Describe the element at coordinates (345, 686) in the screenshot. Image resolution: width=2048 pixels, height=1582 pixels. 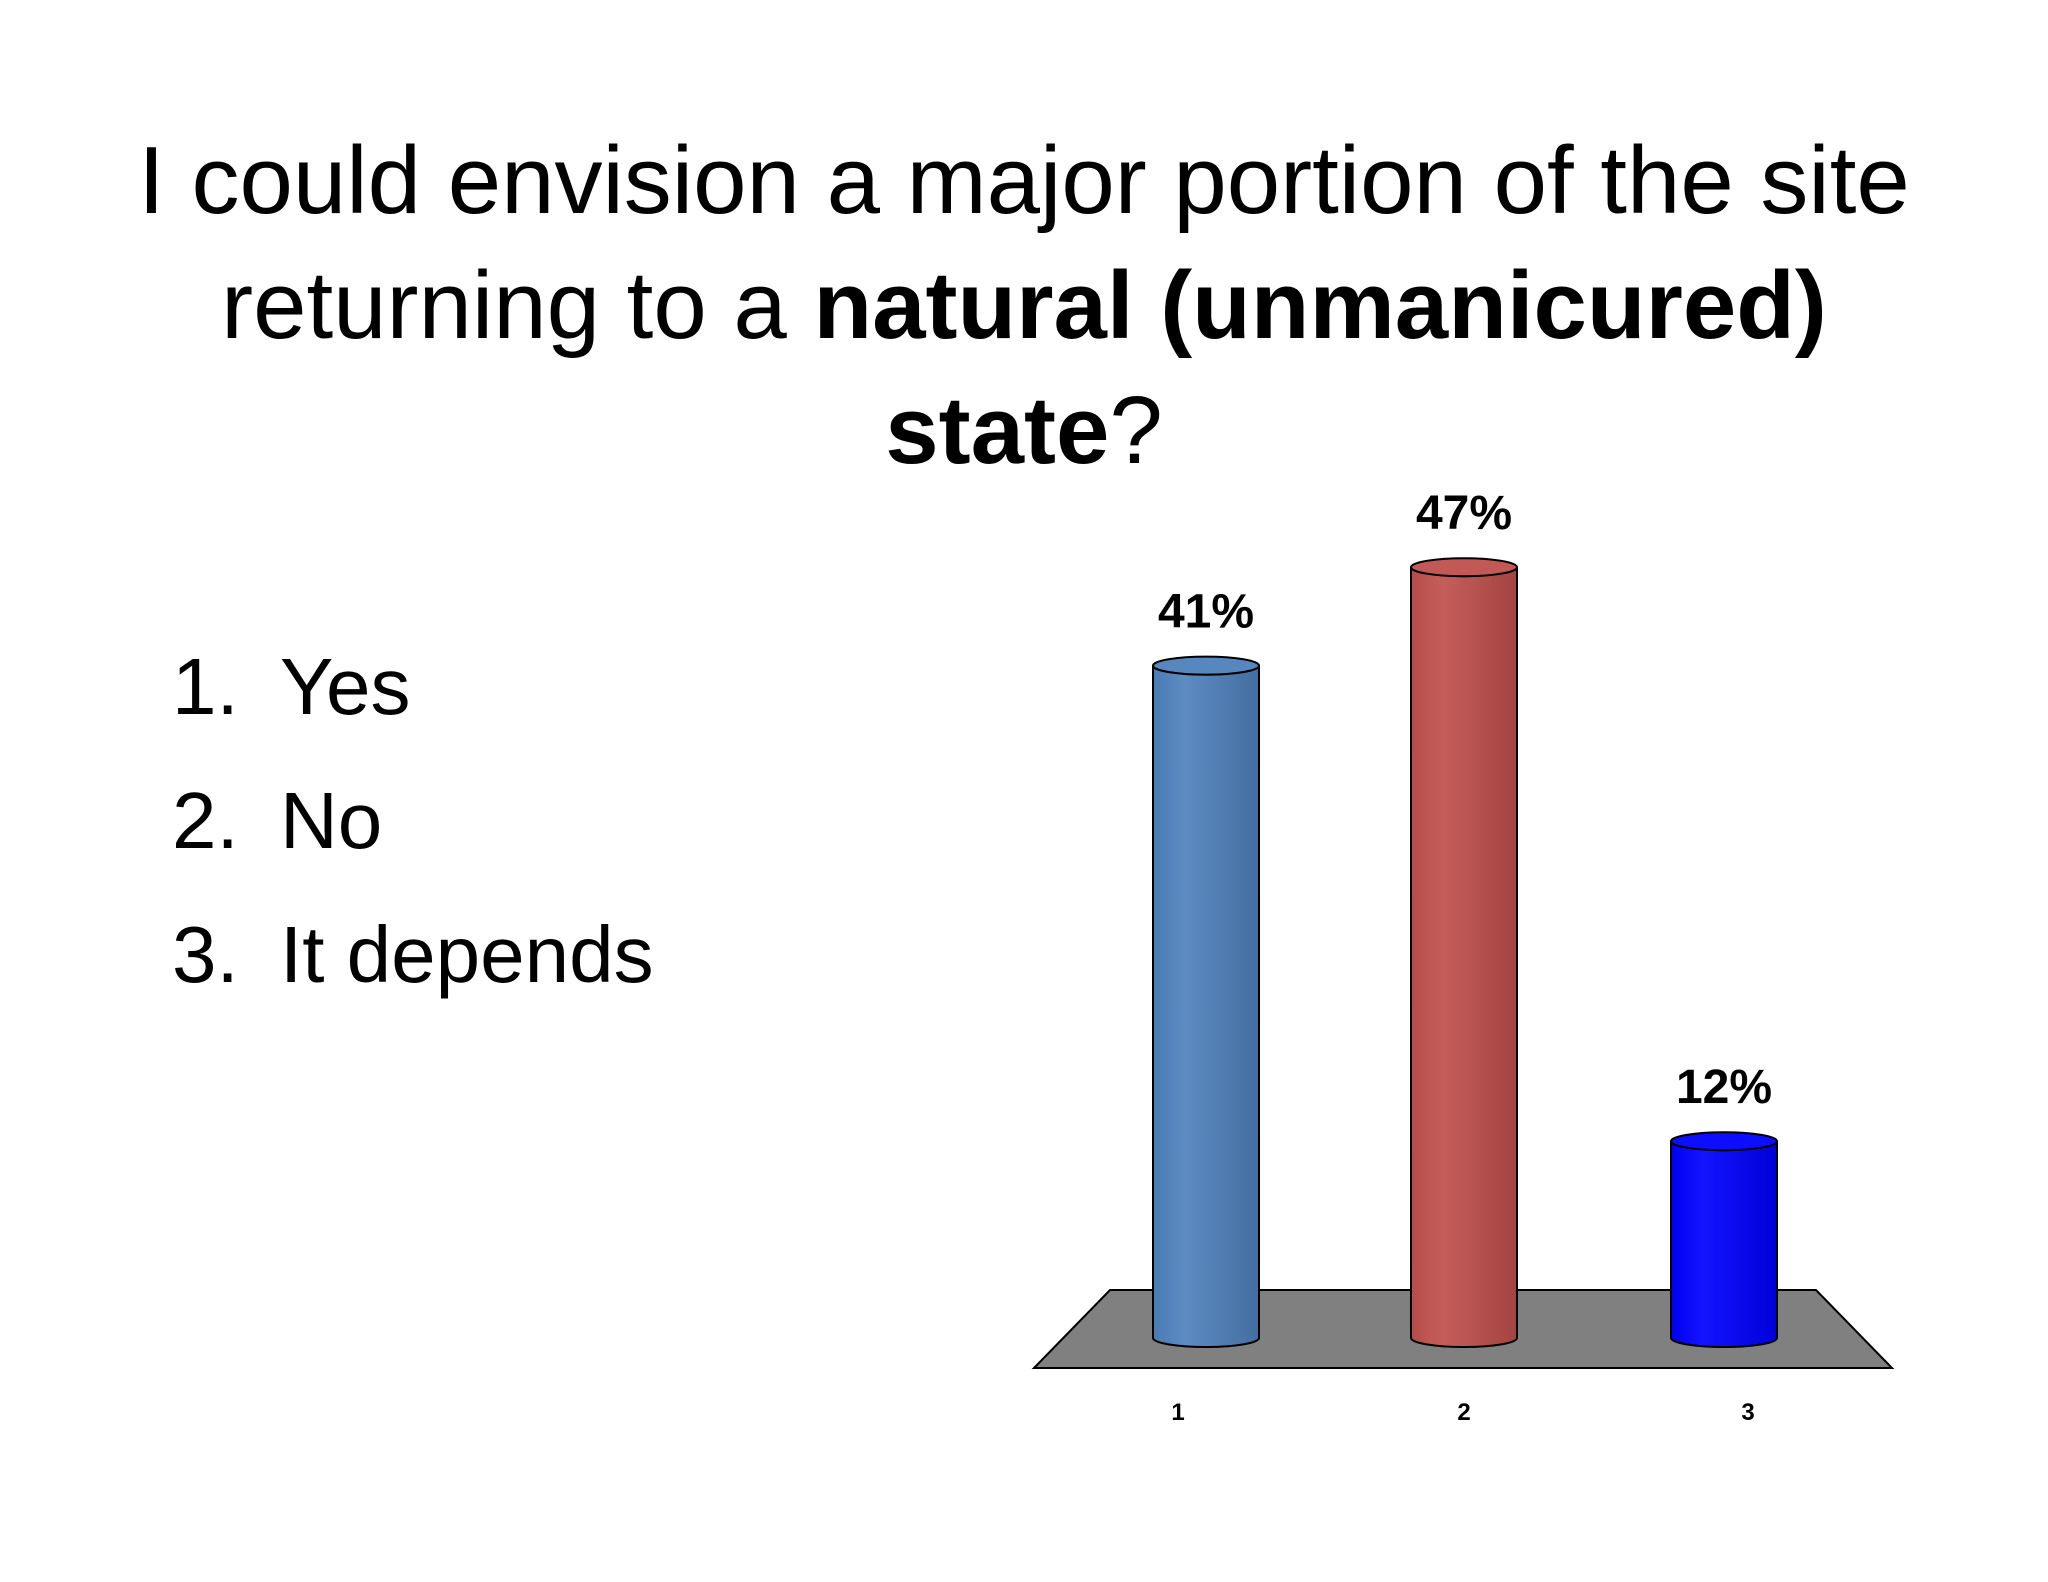
I see `option-label: Yes` at that location.